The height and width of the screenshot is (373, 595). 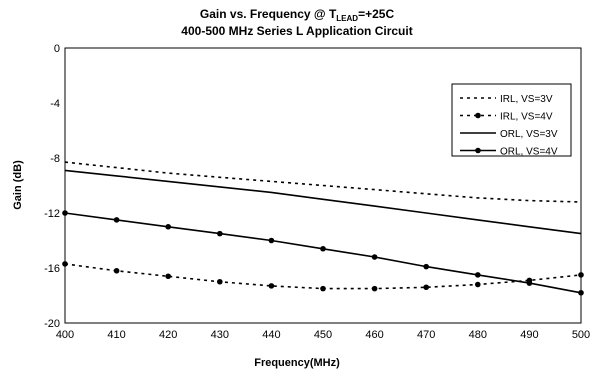 What do you see at coordinates (526, 99) in the screenshot?
I see `legend-label: IRL, VS=3V` at bounding box center [526, 99].